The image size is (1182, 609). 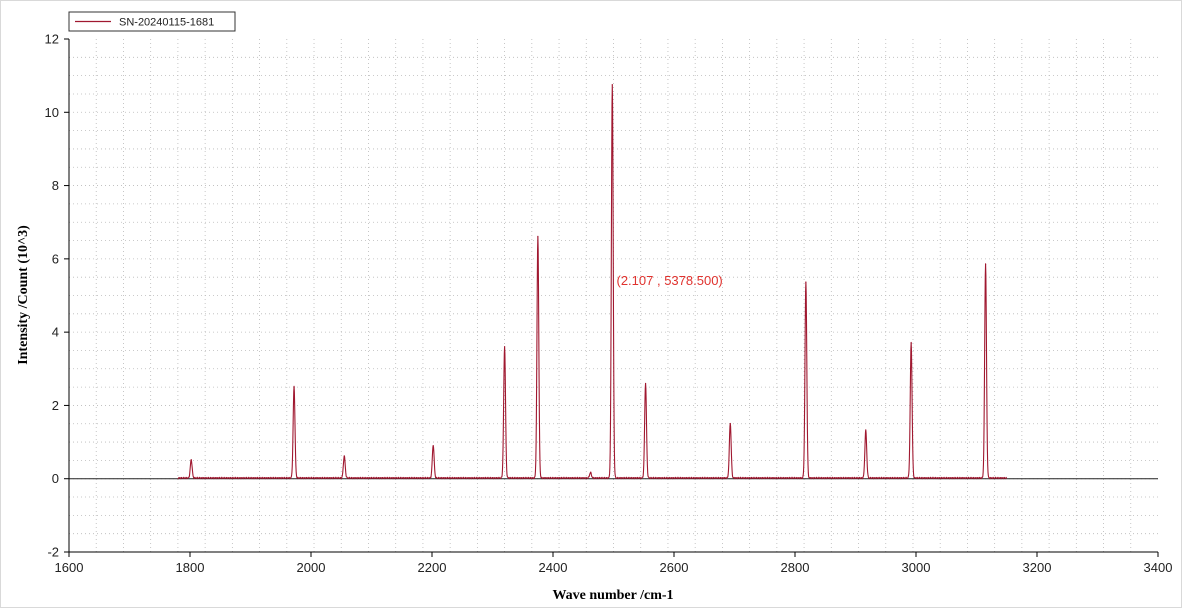 I want to click on x-axis-title: Wave number /cm-1, so click(x=612, y=595).